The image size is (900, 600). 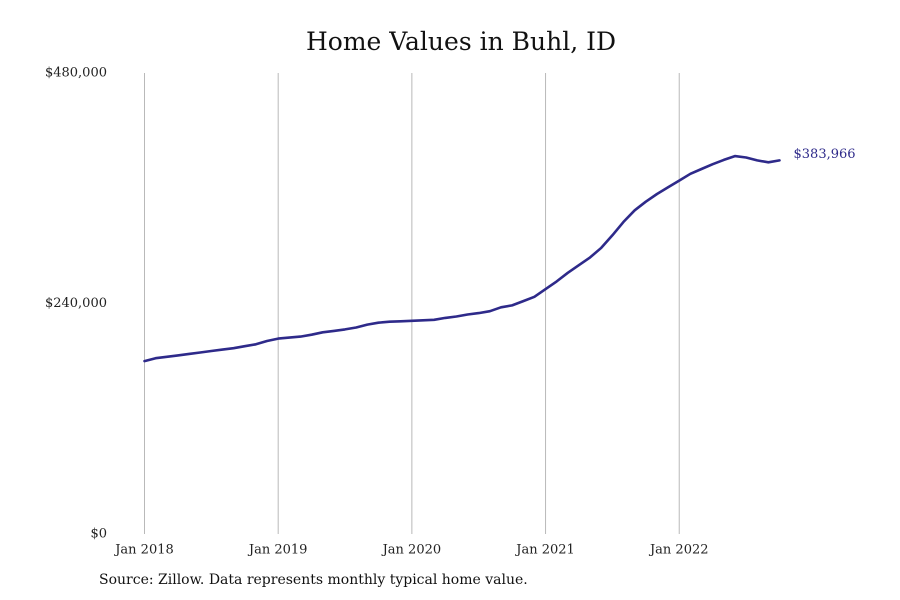 I want to click on y-axis: $0 $240,000 $480,000, so click(x=76, y=304).